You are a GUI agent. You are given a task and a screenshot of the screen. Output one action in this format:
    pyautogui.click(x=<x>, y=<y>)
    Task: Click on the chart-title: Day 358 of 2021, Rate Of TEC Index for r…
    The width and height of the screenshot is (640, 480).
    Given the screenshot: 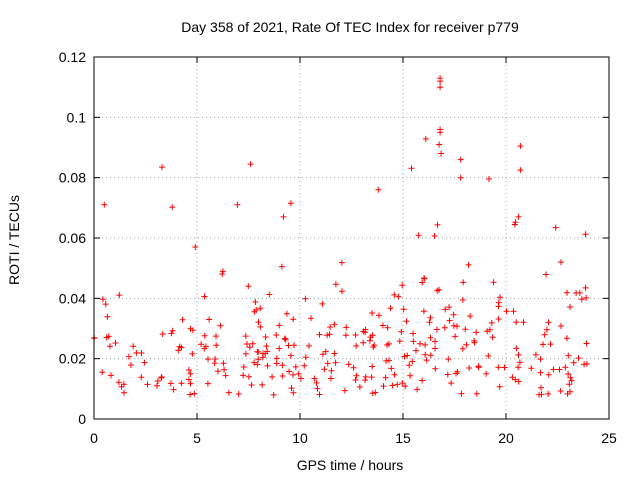 What is the action you would take?
    pyautogui.click(x=350, y=27)
    